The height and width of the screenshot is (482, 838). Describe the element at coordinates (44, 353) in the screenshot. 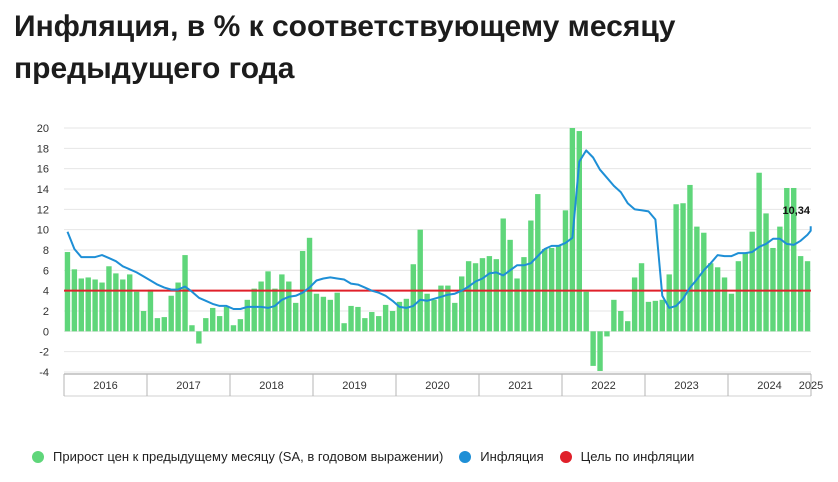

I see `y-tick-label: -2` at that location.